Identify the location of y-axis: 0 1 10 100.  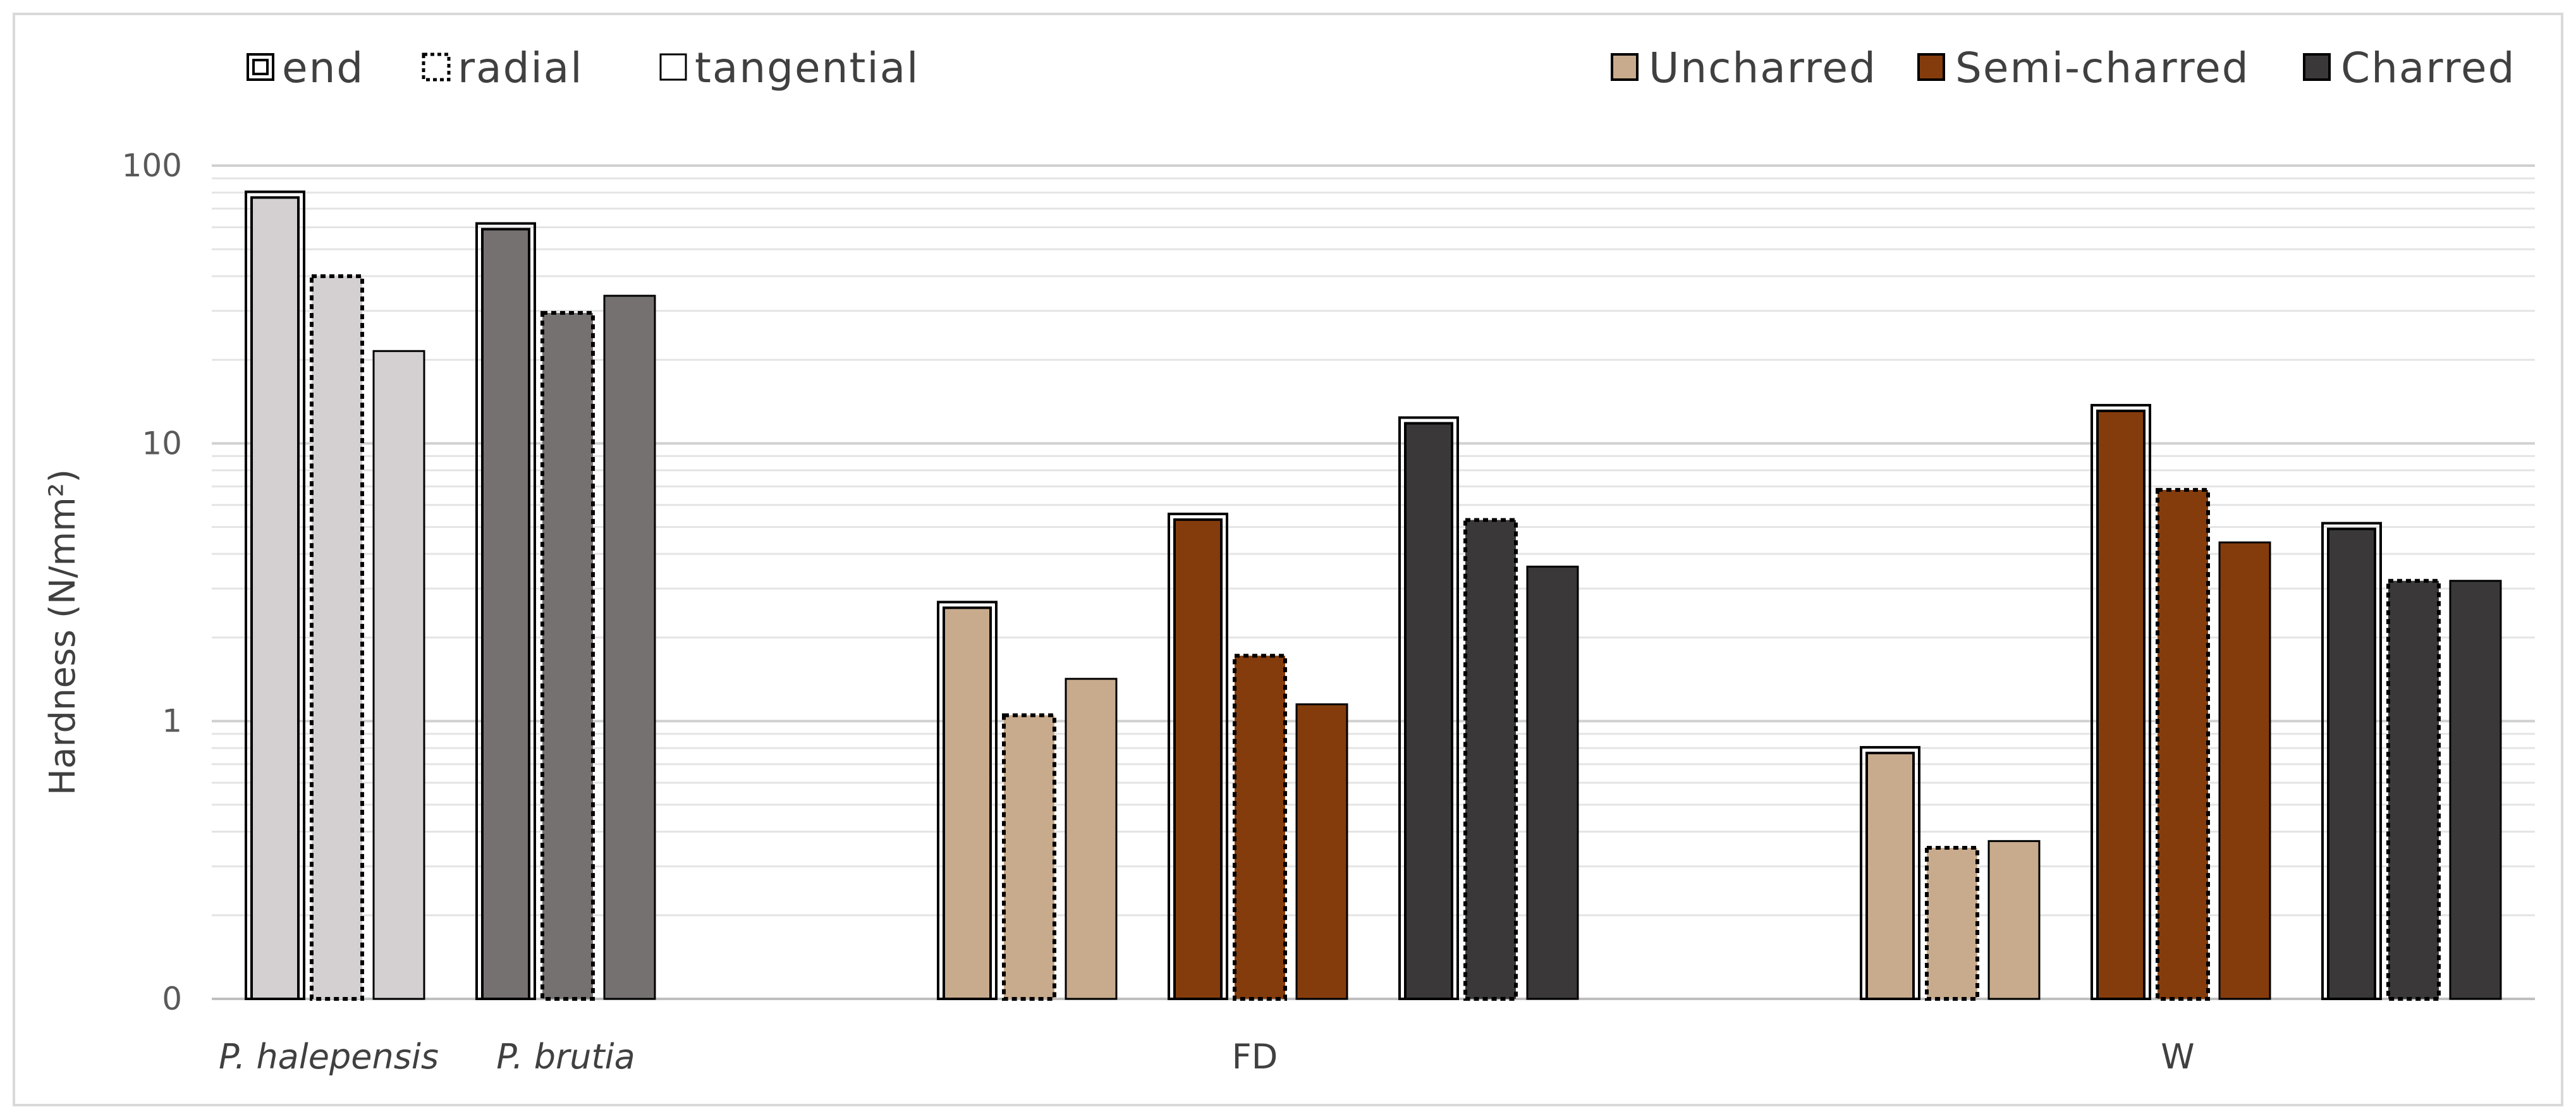
(152, 582).